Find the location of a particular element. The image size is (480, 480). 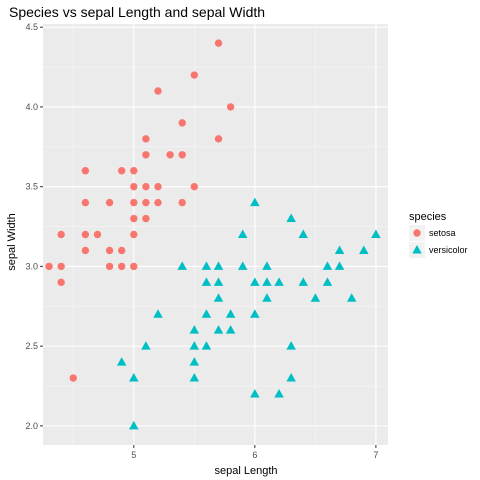

legend: species setosa versicolor is located at coordinates (438, 234).